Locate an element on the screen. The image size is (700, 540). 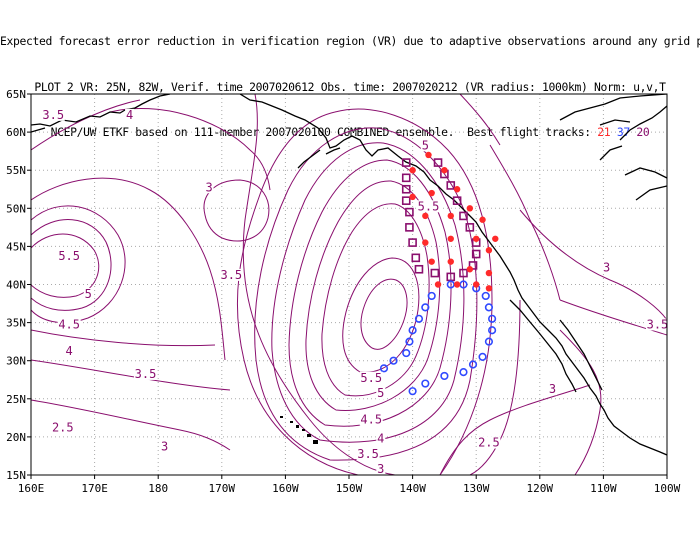
lat-tick-label: 20N is located at coordinates (16, 437).